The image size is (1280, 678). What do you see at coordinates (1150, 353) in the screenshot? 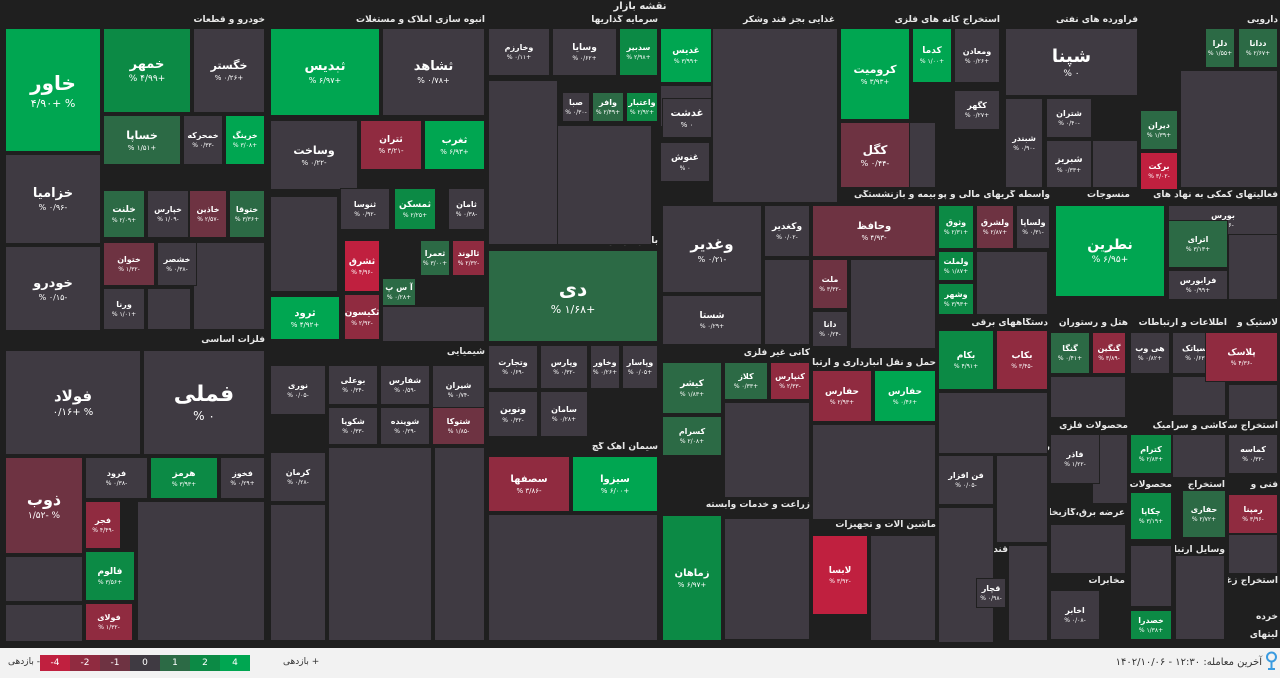
I see `stock-tile: هی وب +۰/۸۲ %` at bounding box center [1150, 353].